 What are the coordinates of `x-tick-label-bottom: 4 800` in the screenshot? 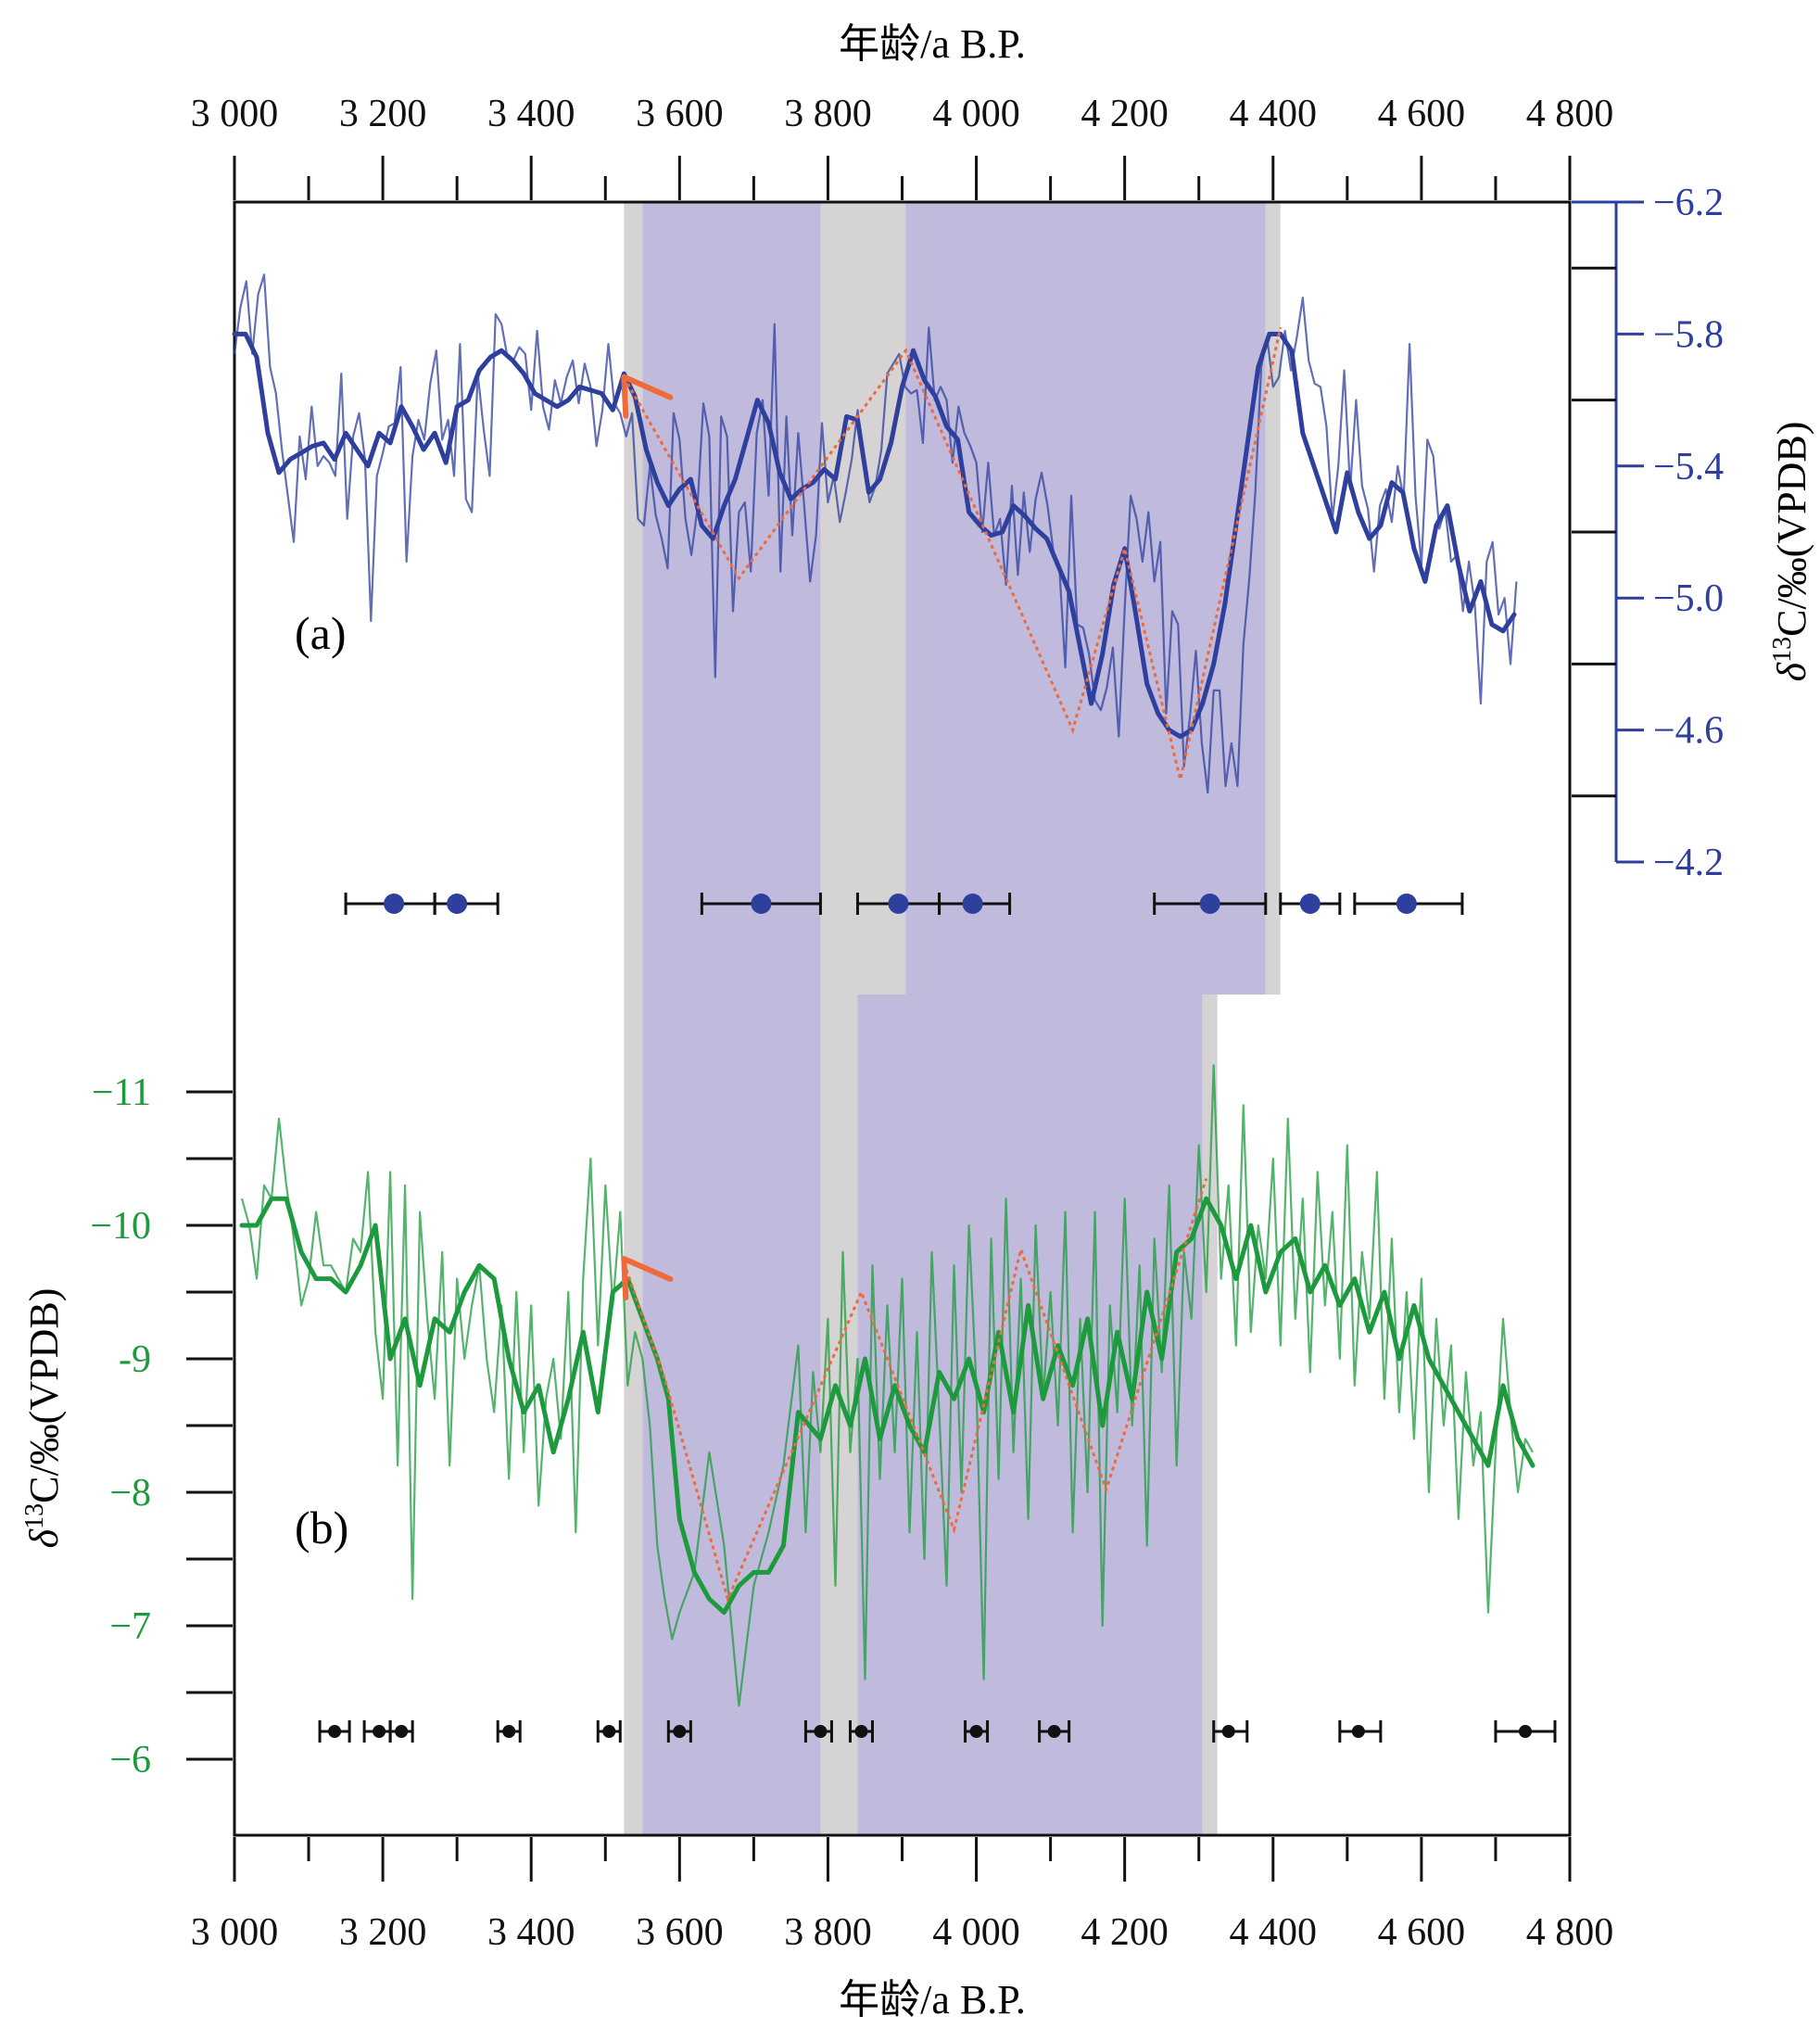 It's located at (1570, 1932).